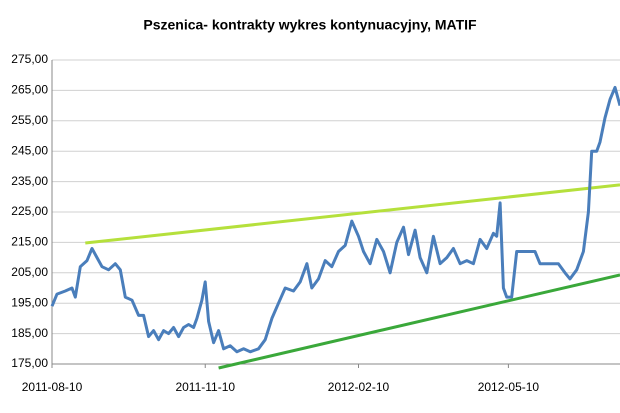 The width and height of the screenshot is (620, 413). I want to click on x-tick-label: 2011-11-10, so click(205, 387).